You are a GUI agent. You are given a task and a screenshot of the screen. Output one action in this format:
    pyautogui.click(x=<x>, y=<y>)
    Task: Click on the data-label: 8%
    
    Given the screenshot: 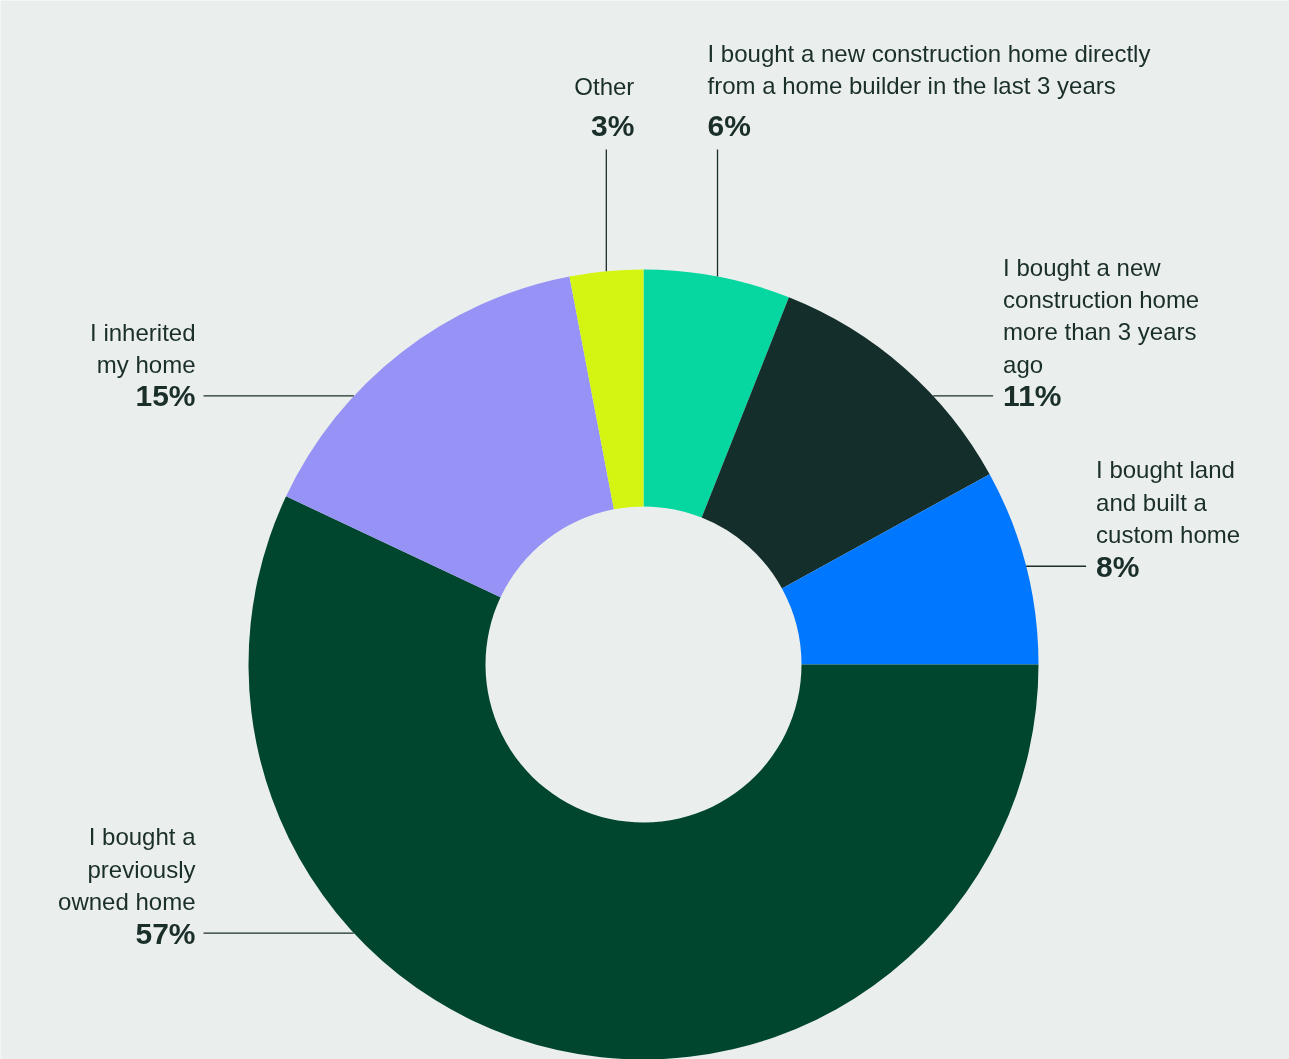 What is the action you would take?
    pyautogui.click(x=1118, y=566)
    